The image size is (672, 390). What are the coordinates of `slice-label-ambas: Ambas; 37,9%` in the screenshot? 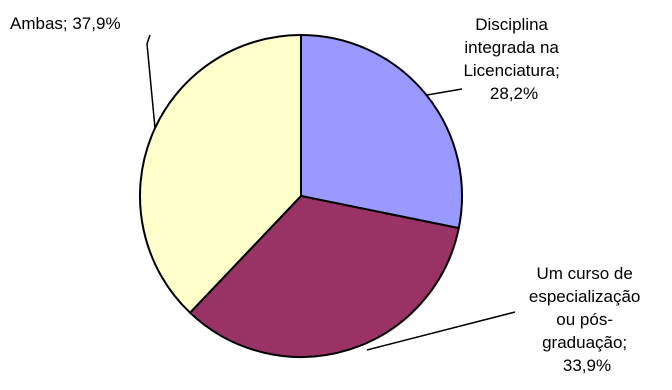 It's located at (65, 23).